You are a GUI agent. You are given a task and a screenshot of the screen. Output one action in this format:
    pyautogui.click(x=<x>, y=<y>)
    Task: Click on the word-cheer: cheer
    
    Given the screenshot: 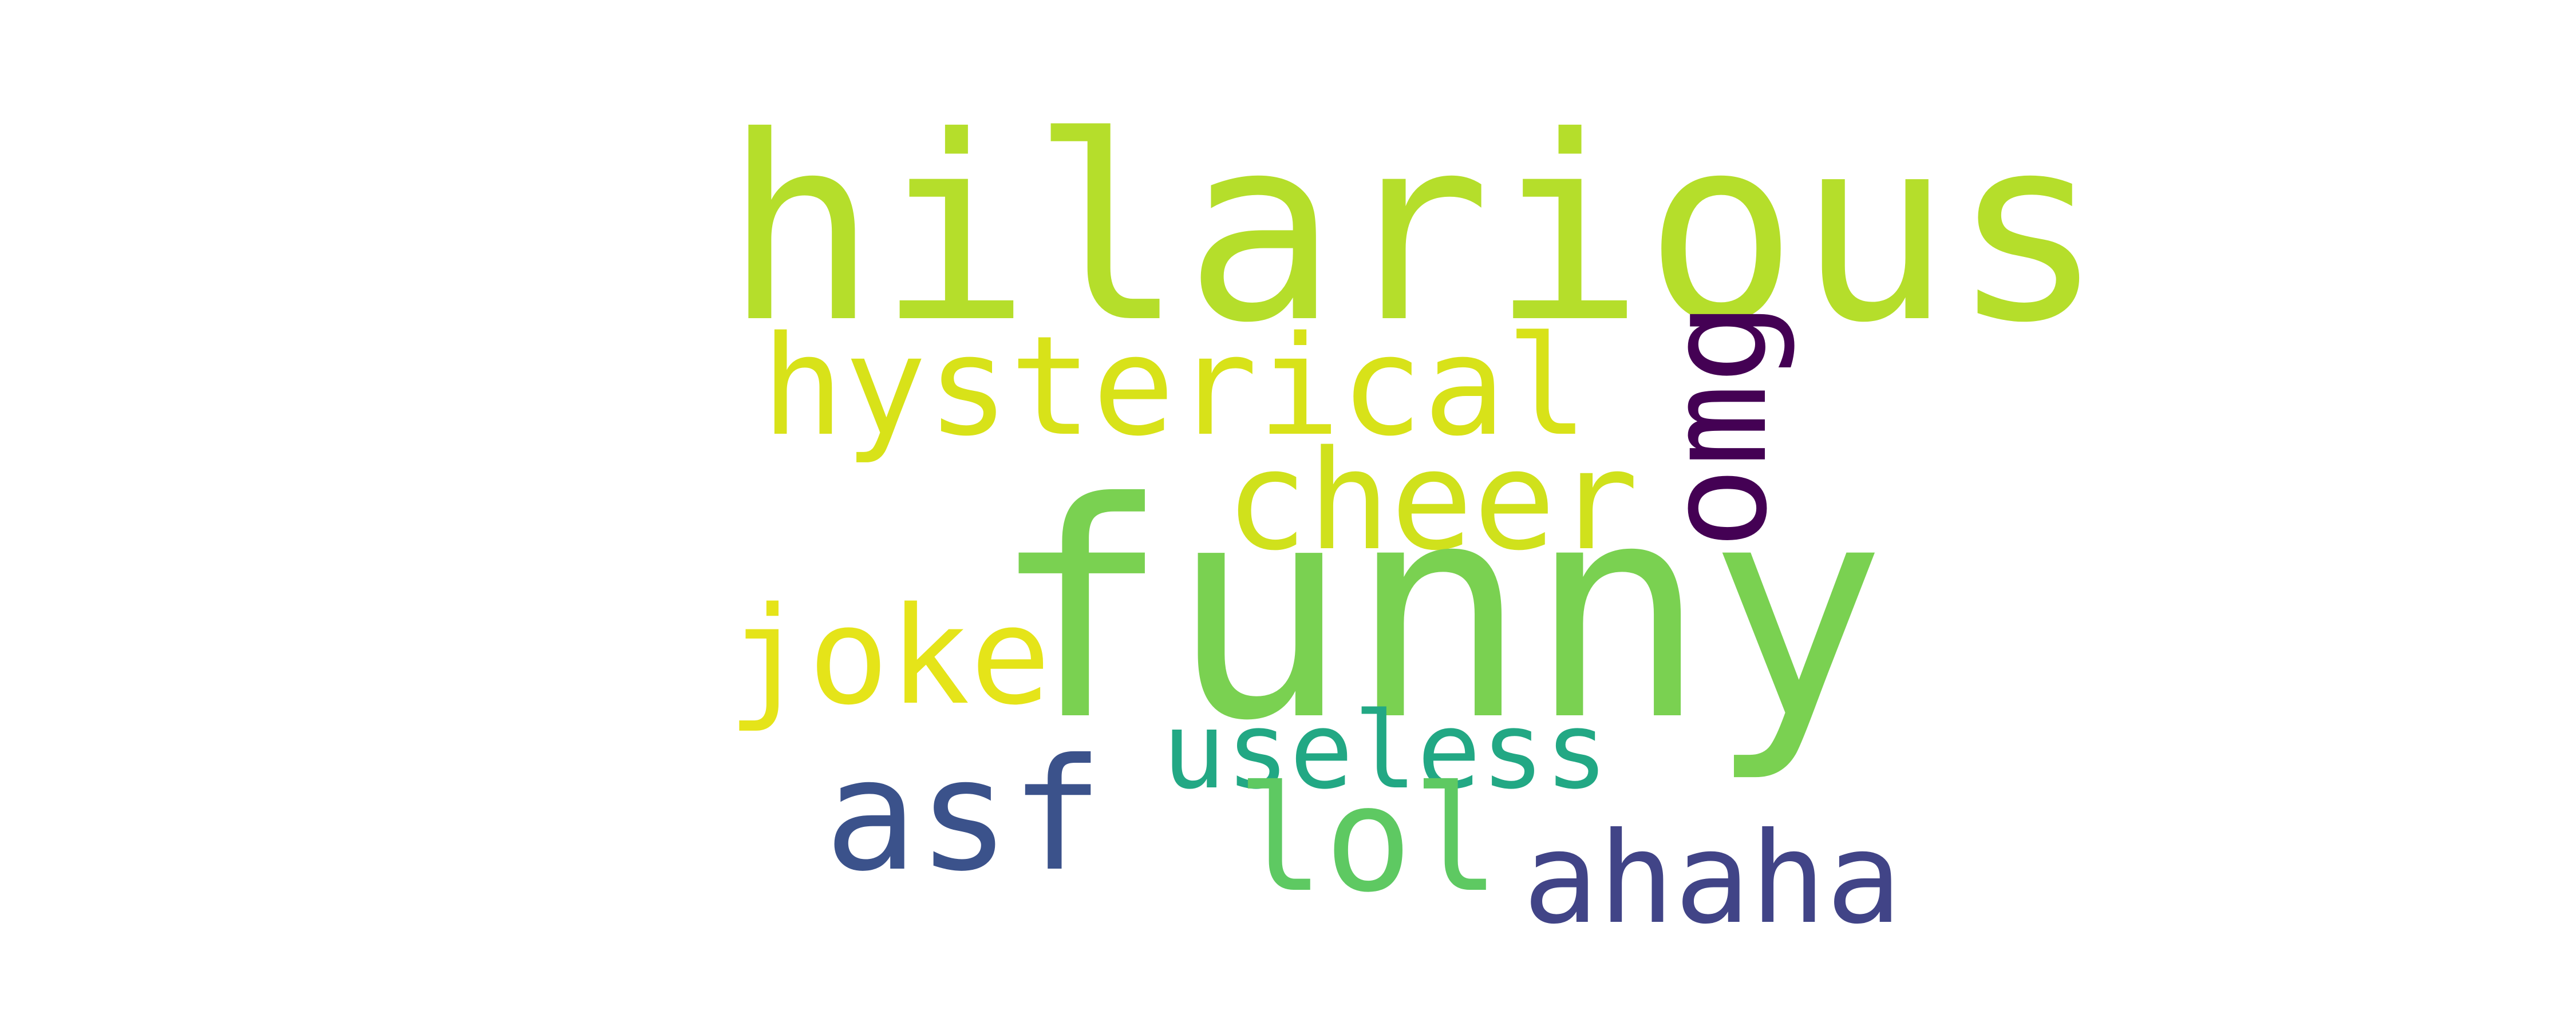 What is the action you would take?
    pyautogui.click(x=1432, y=501)
    